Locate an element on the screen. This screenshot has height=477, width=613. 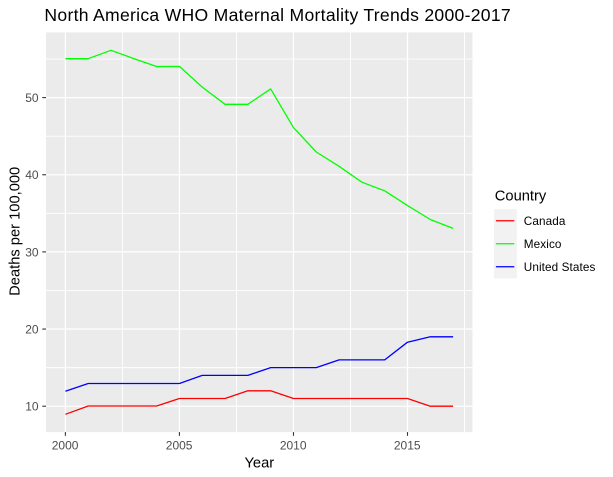
svg-text: 10 is located at coordinates (32, 407).